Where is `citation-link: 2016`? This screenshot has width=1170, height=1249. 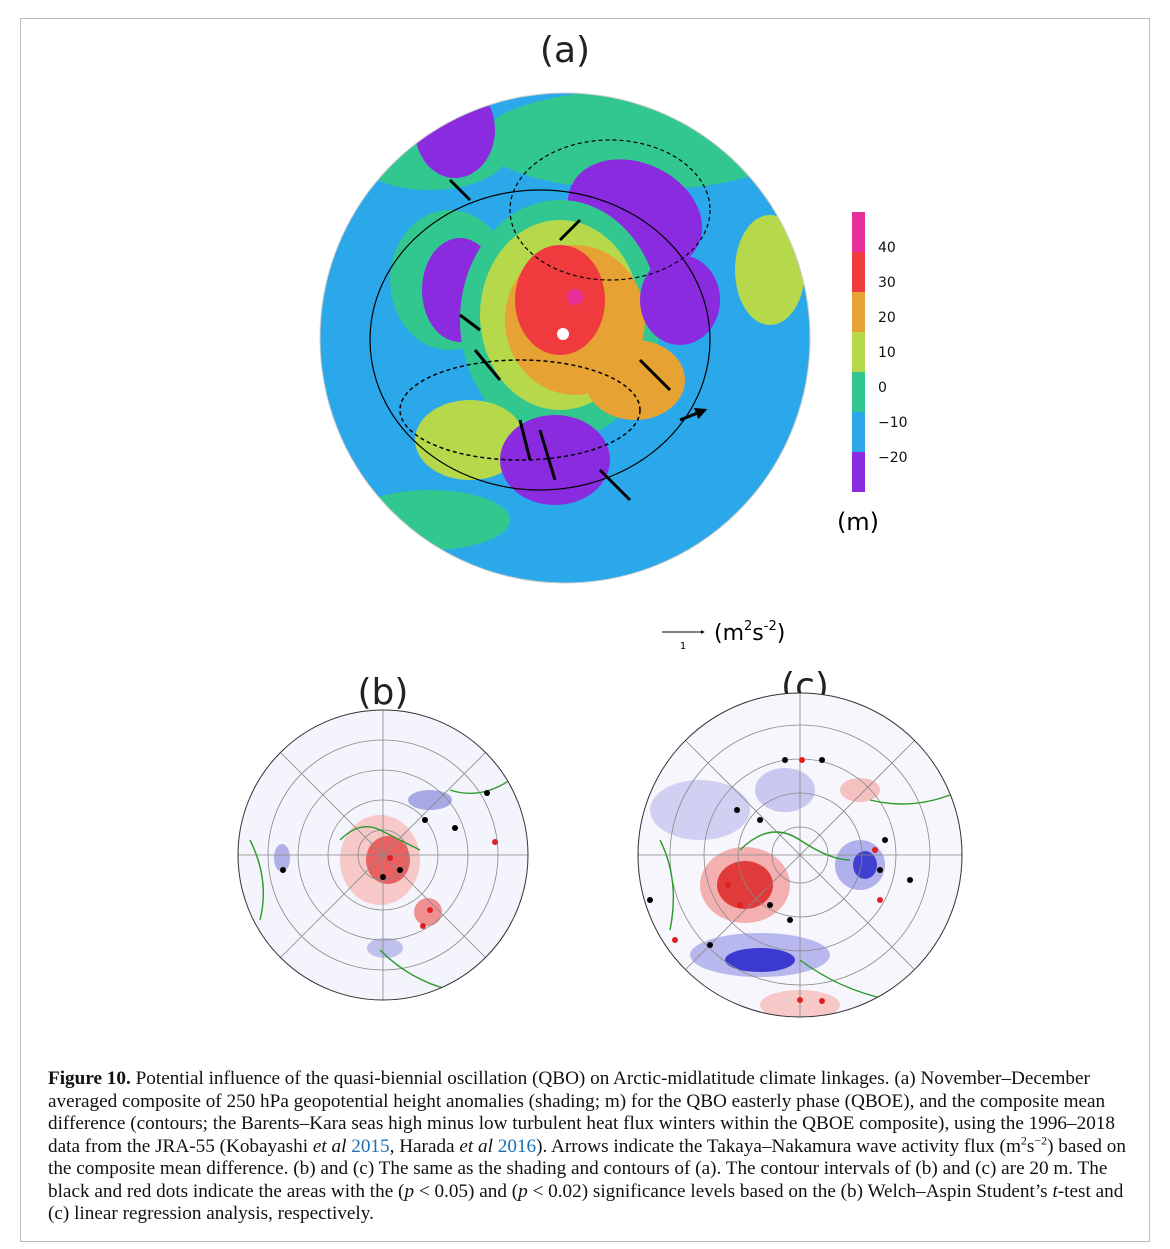
citation-link: 2016 is located at coordinates (514, 1146).